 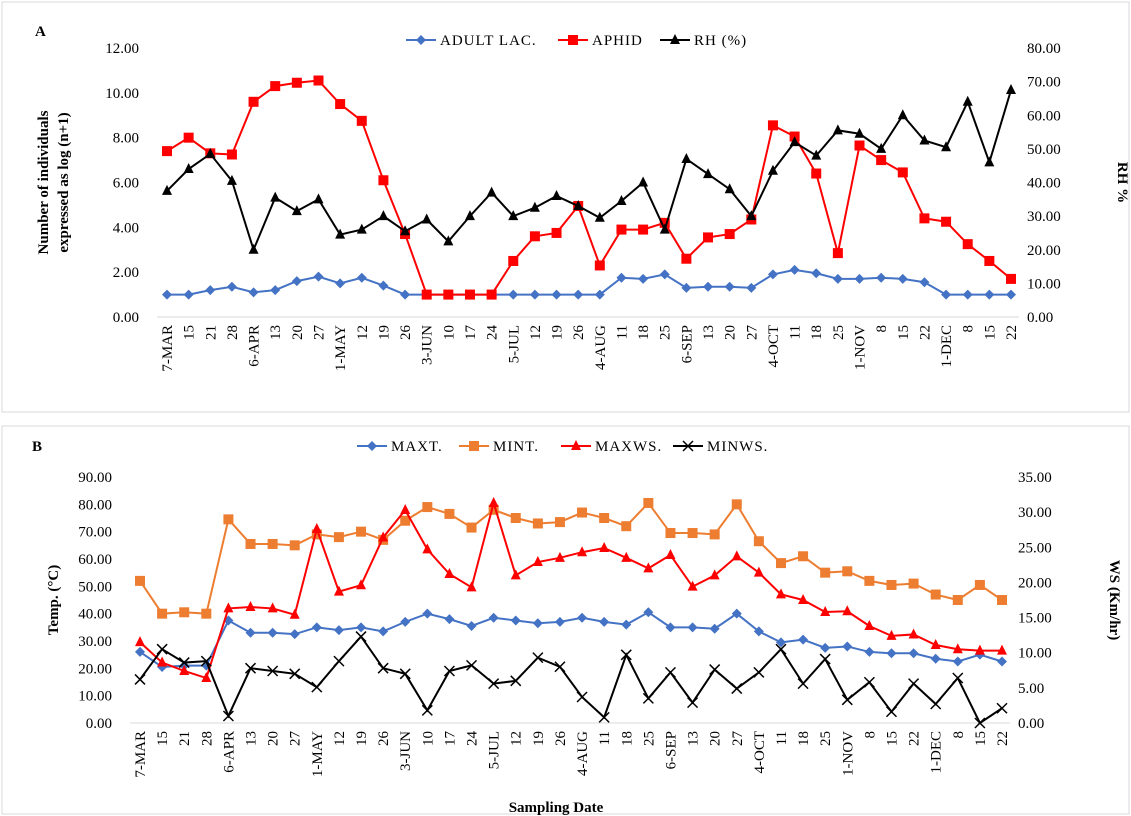 What do you see at coordinates (64, 182) in the screenshot?
I see `y-axis-label: expressed as log (n+1)` at bounding box center [64, 182].